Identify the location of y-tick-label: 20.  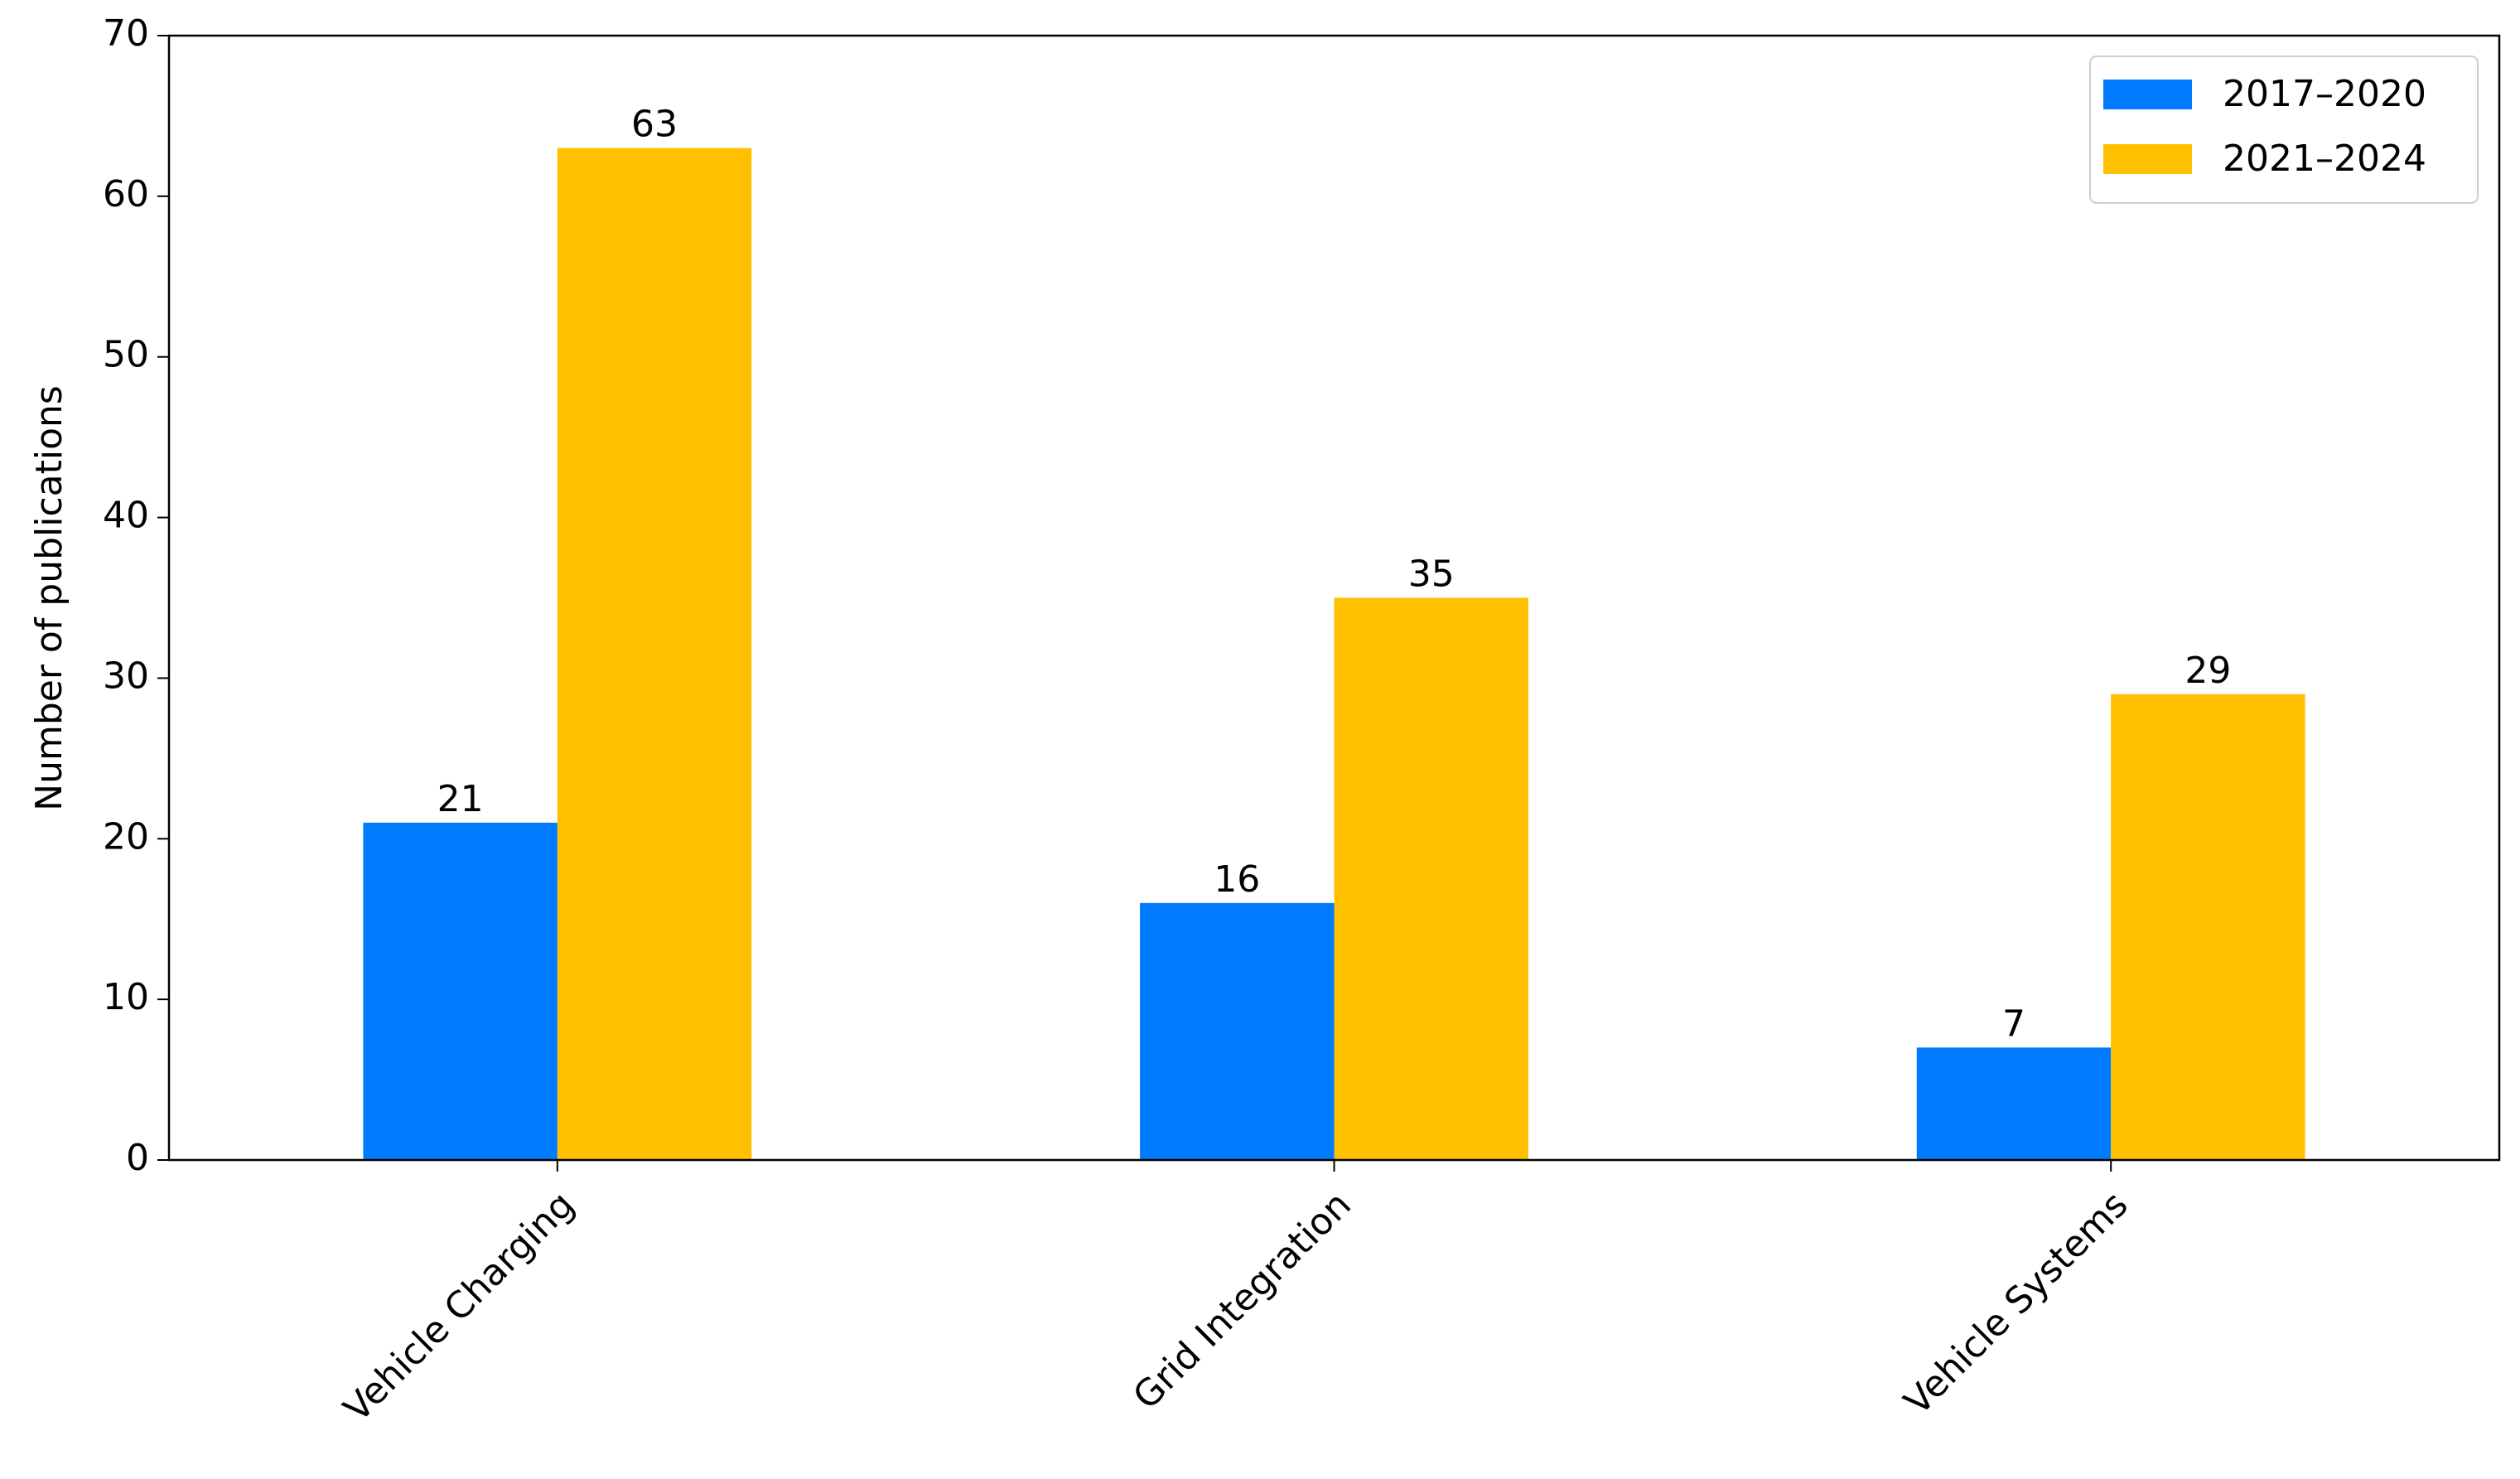
(126, 837).